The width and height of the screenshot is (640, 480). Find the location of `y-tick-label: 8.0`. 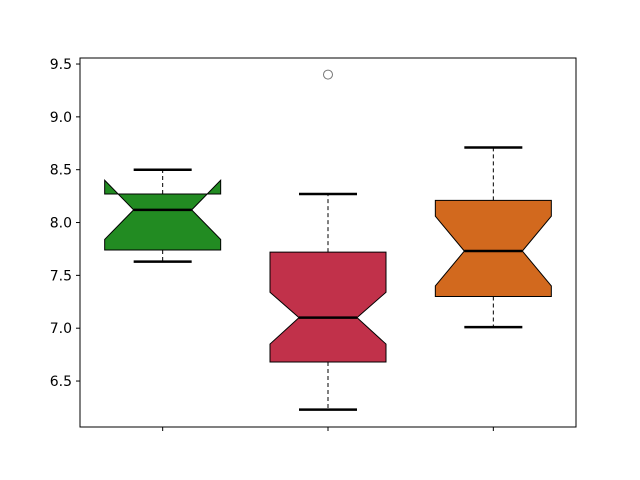

y-tick-label: 8.0 is located at coordinates (61, 224).